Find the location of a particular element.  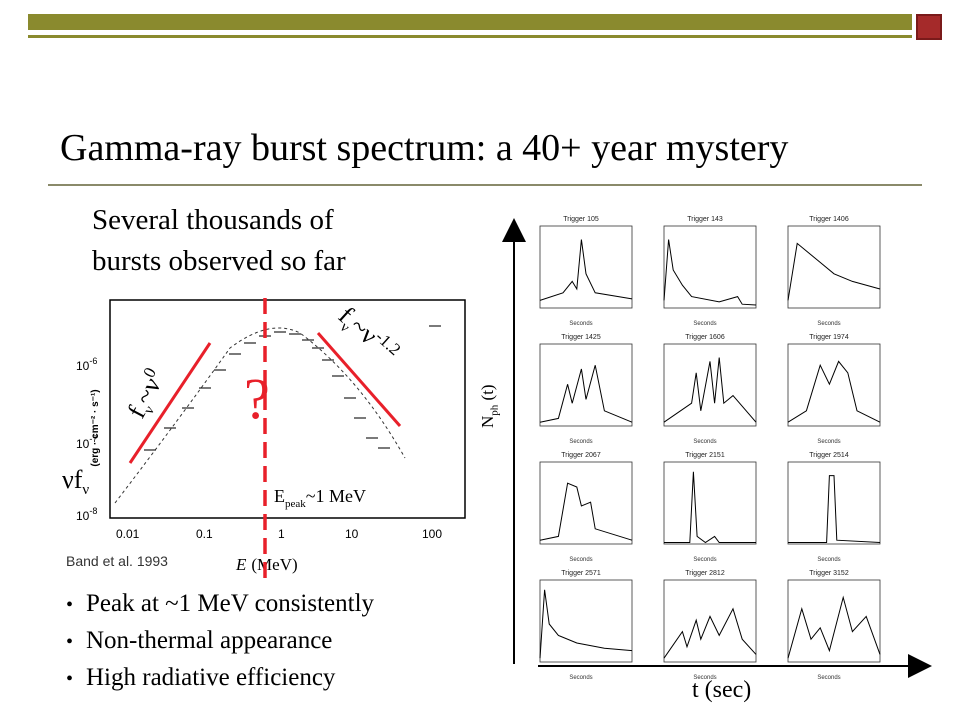

counts-axis-label: Nph (t) is located at coordinates (489, 406).